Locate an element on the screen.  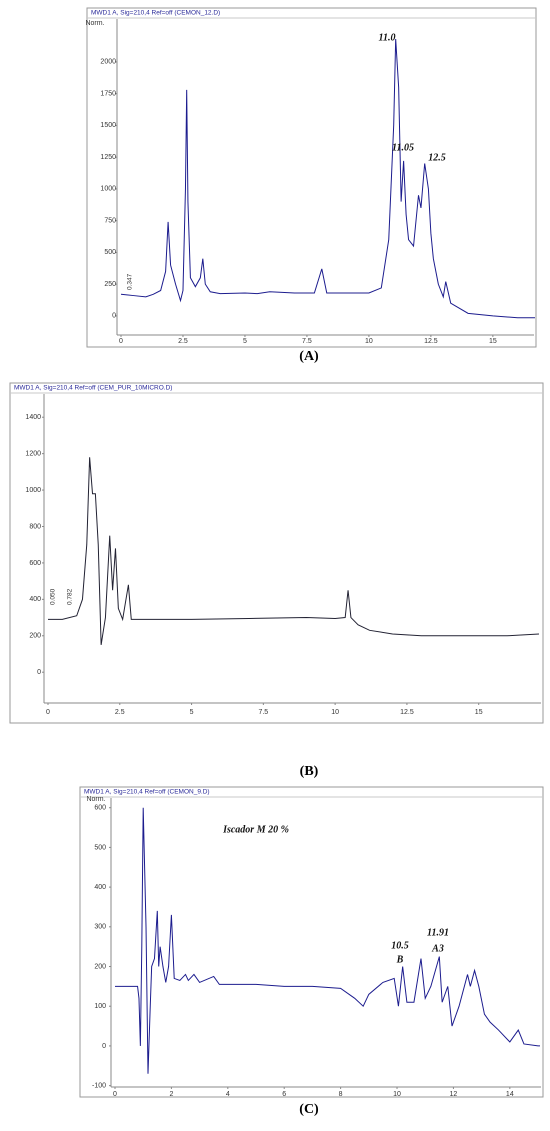
x-tick-label: 6 is located at coordinates (284, 1094).